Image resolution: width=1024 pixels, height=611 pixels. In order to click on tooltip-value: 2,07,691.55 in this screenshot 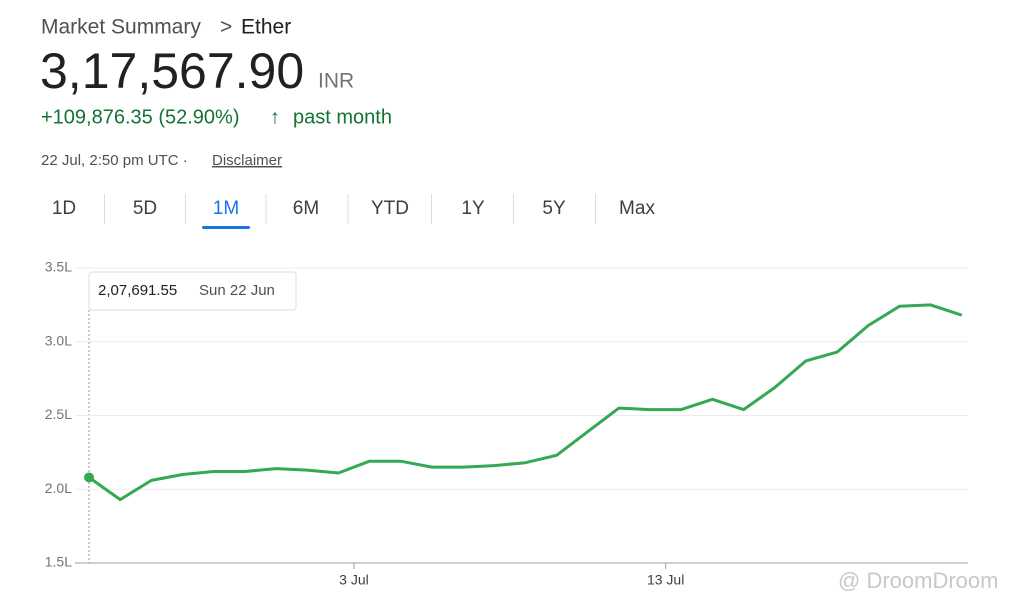, I will do `click(137, 290)`.